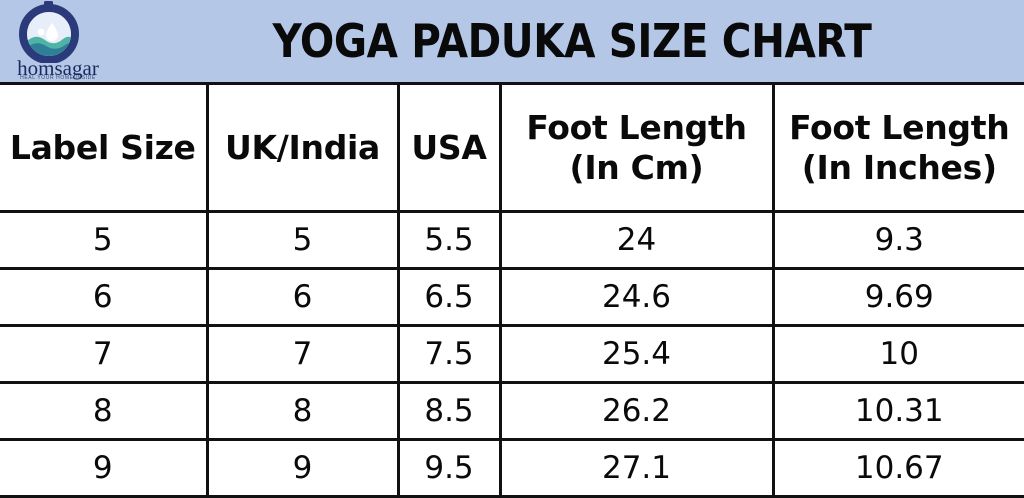 This screenshot has width=1024, height=498. I want to click on cell-uk-india: 6, so click(302, 297).